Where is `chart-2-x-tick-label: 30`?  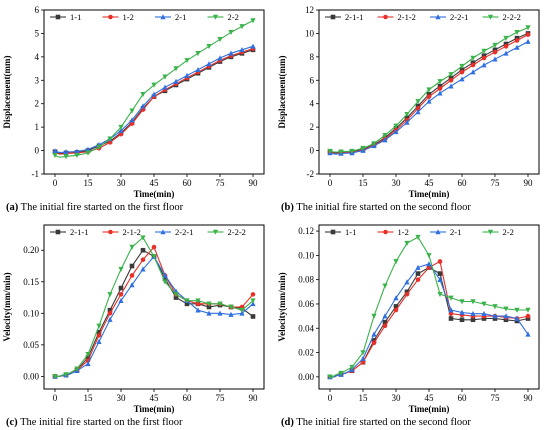 chart-2-x-tick-label: 30 is located at coordinates (122, 398).